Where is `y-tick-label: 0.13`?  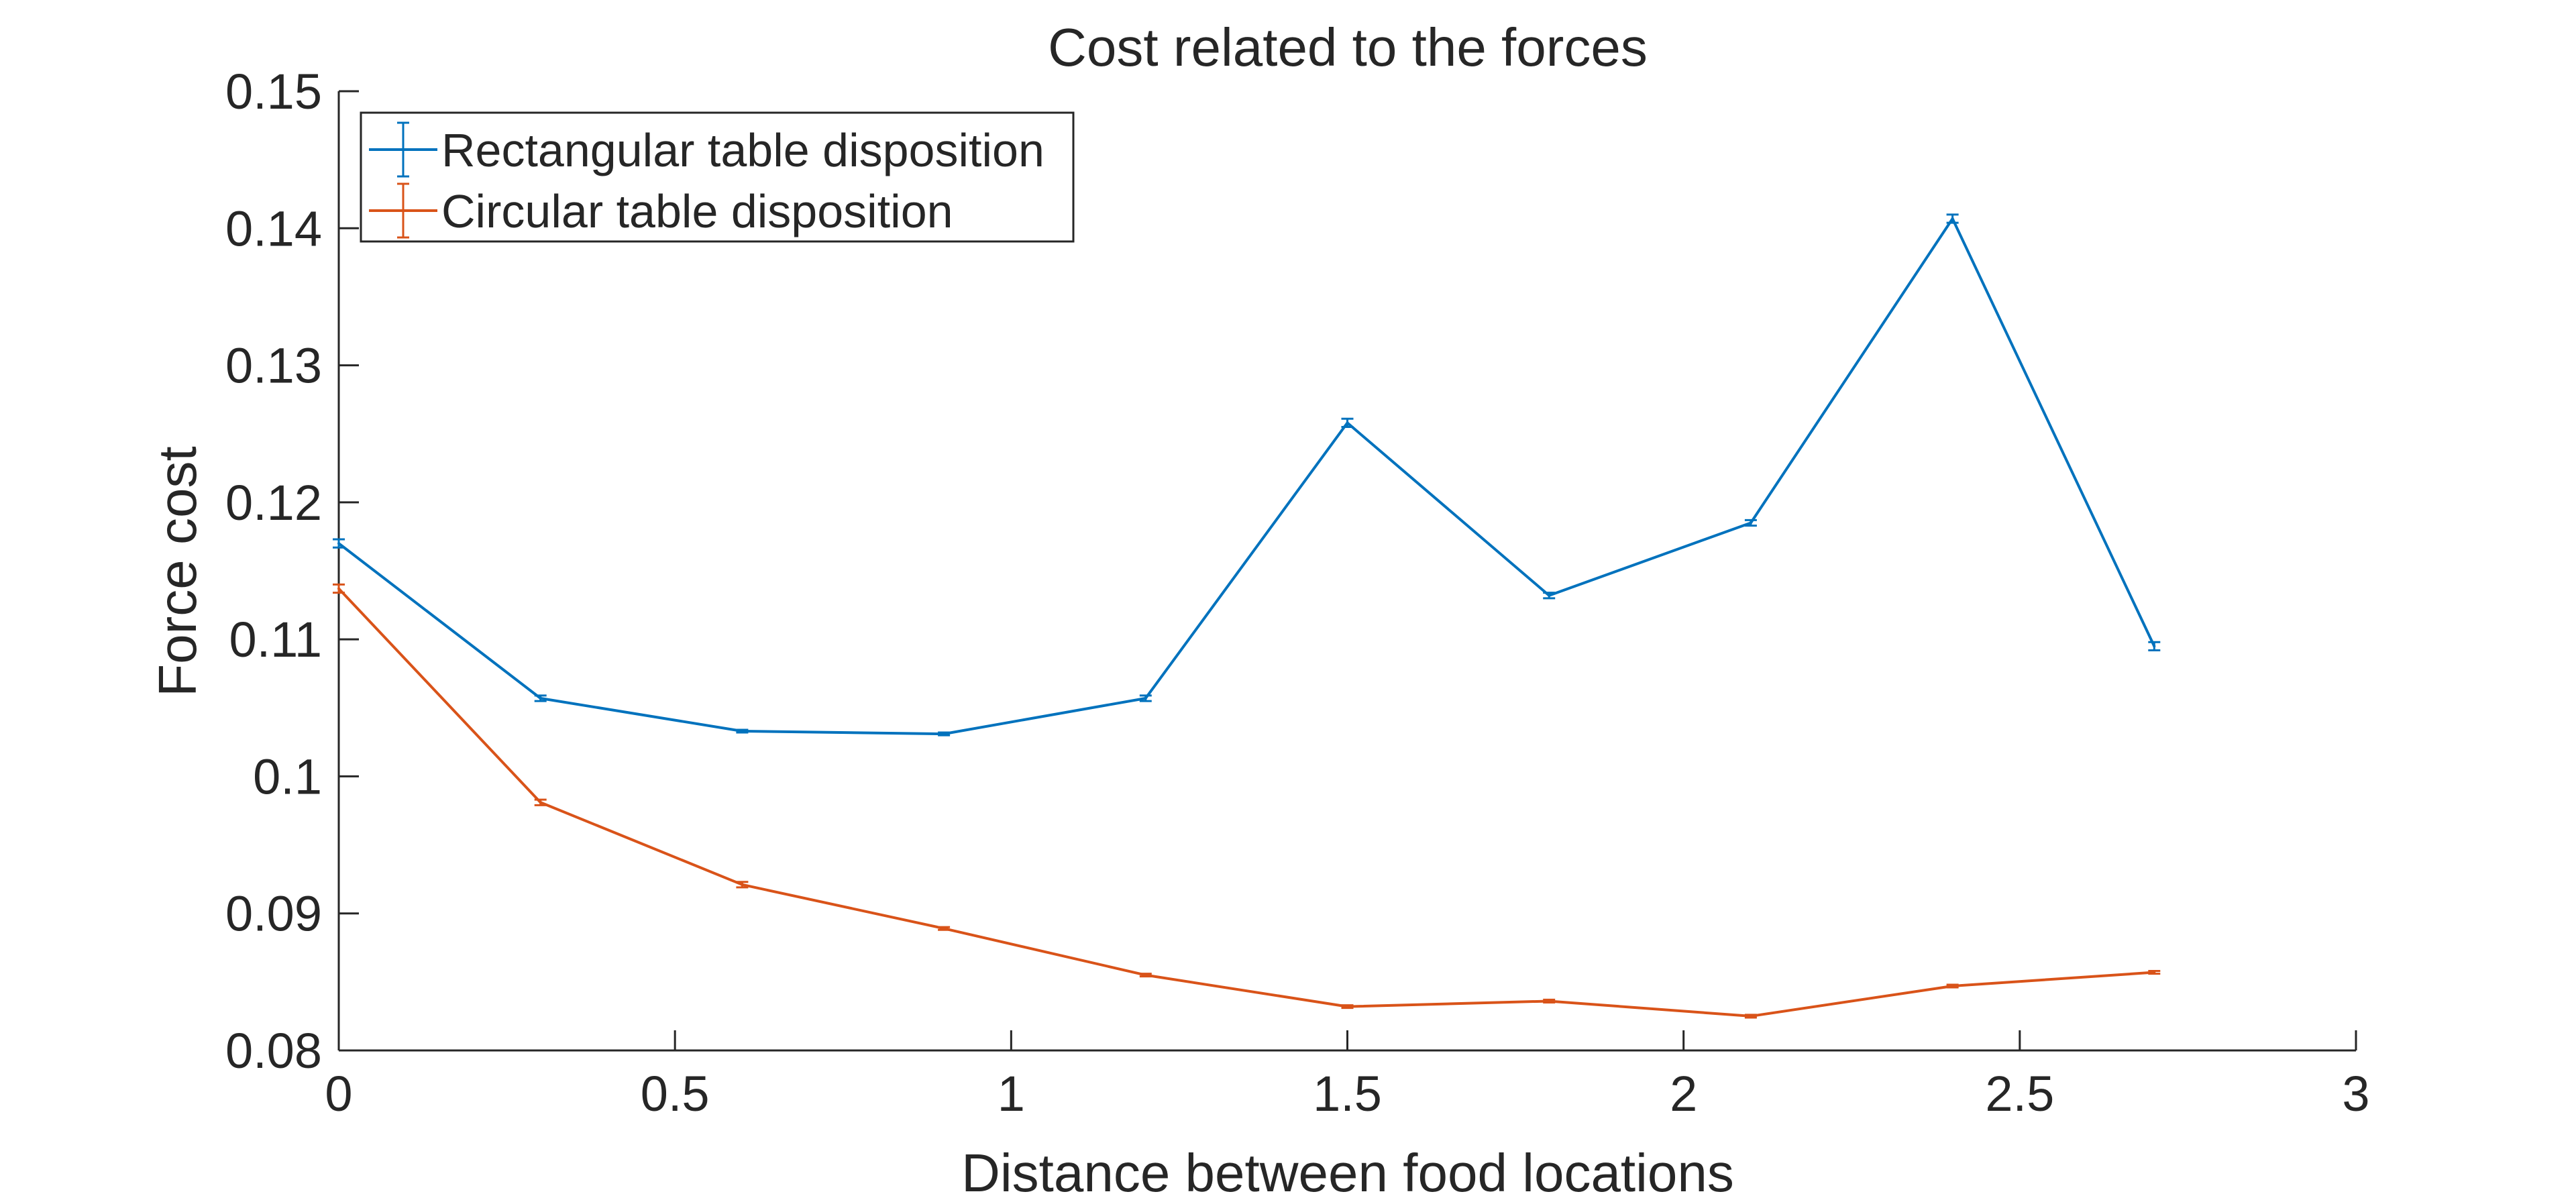 y-tick-label: 0.13 is located at coordinates (273, 366).